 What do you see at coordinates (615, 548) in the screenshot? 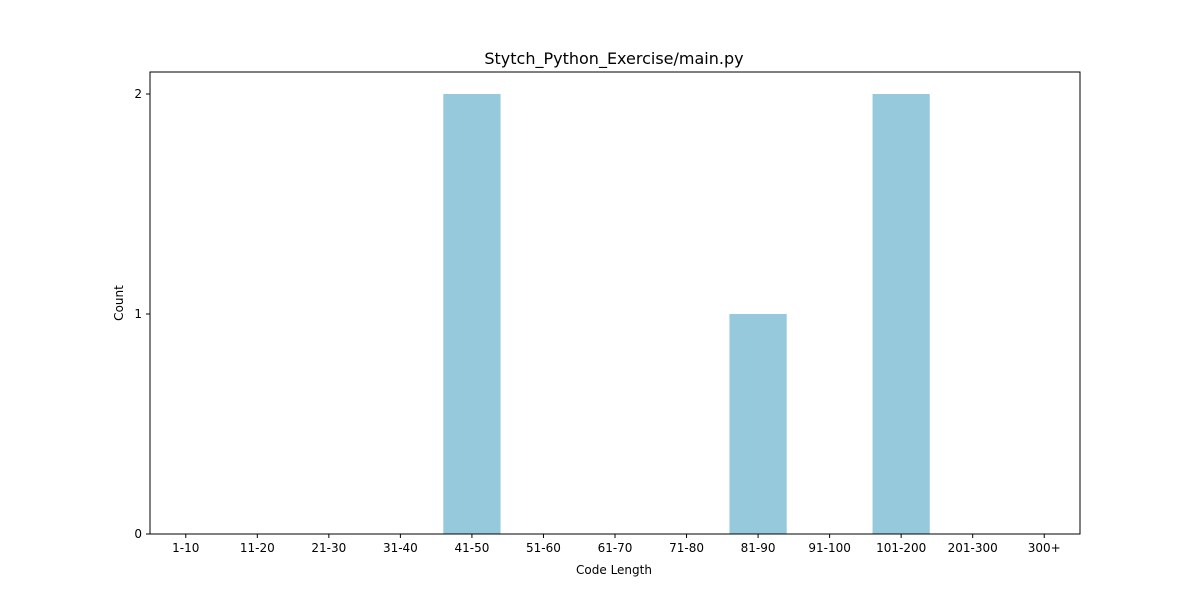
I see `x-tick-label: 61-70` at bounding box center [615, 548].